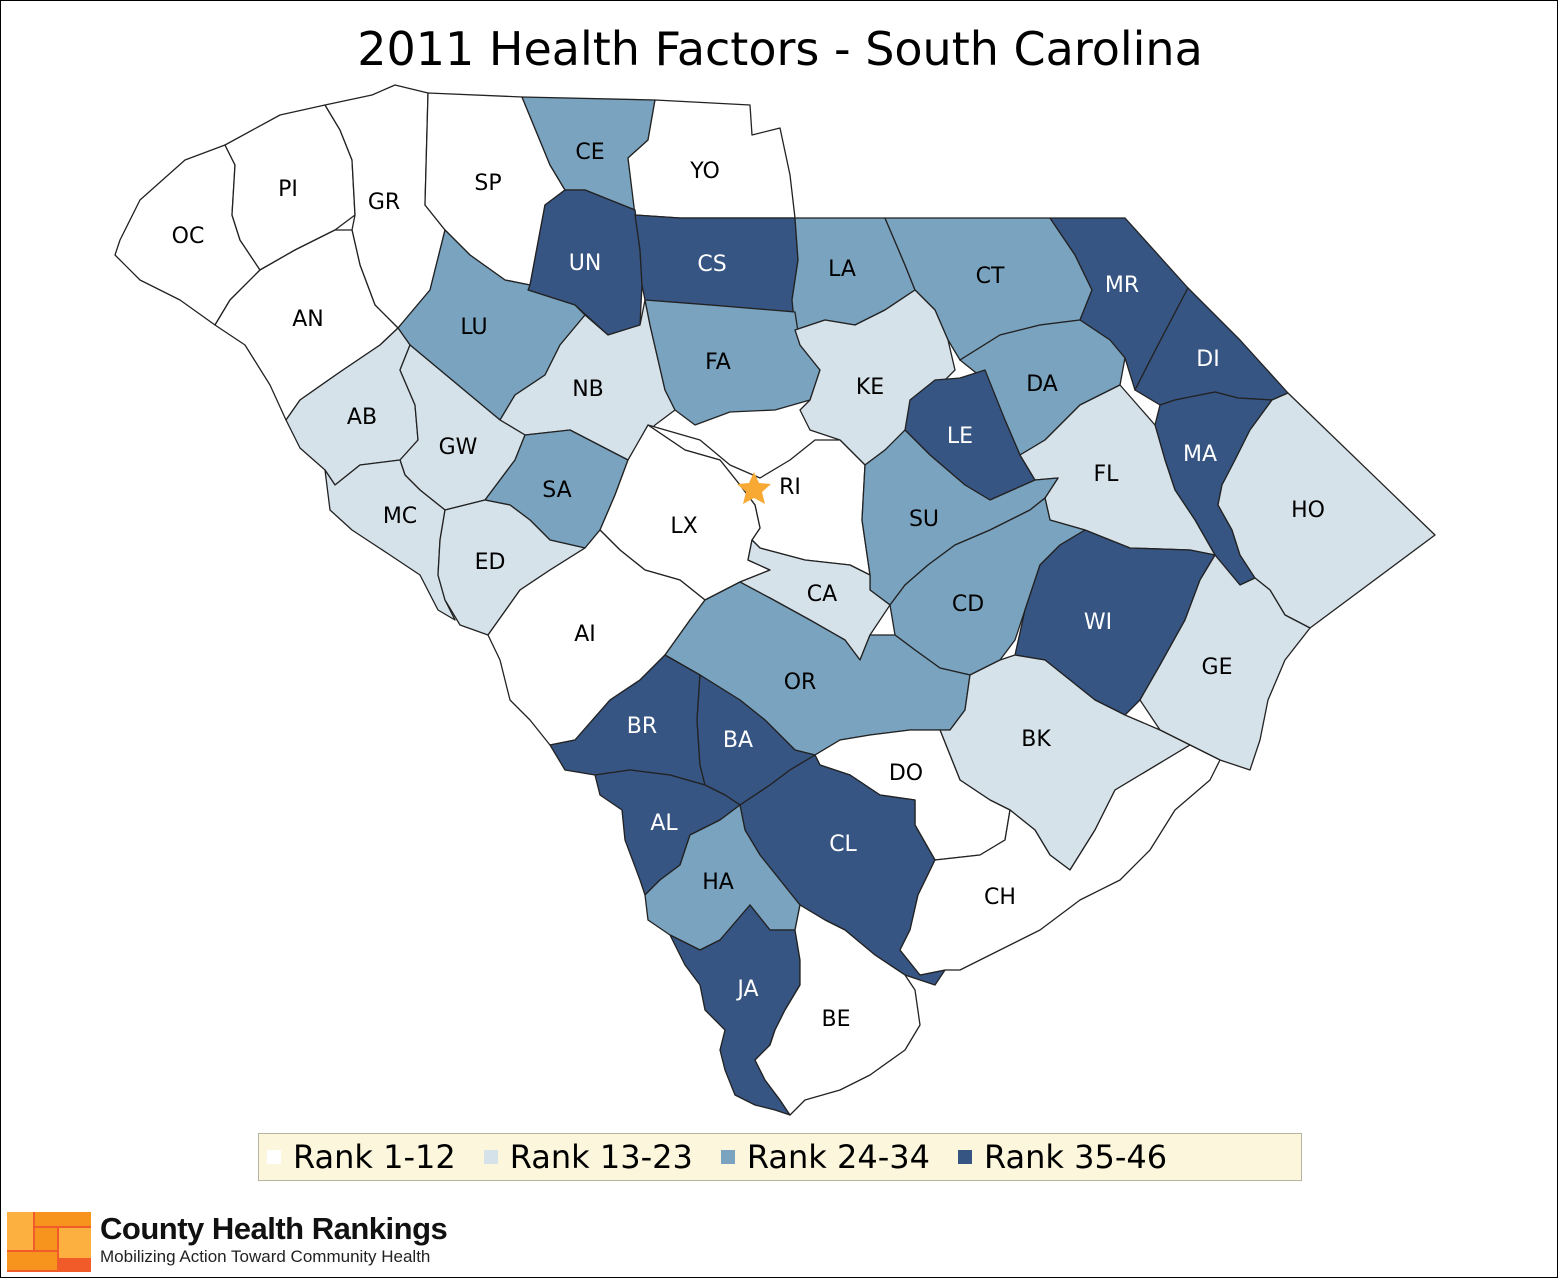 This screenshot has width=1560, height=1280. I want to click on county-label-an: AN, so click(308, 319).